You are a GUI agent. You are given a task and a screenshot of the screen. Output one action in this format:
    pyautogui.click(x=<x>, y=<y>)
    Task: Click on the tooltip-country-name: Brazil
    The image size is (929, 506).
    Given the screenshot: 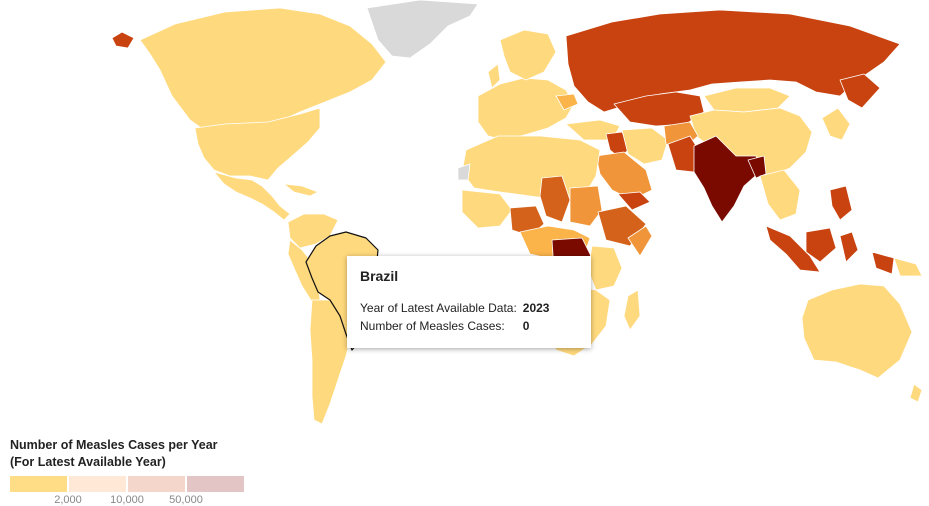 What is the action you would take?
    pyautogui.click(x=379, y=276)
    